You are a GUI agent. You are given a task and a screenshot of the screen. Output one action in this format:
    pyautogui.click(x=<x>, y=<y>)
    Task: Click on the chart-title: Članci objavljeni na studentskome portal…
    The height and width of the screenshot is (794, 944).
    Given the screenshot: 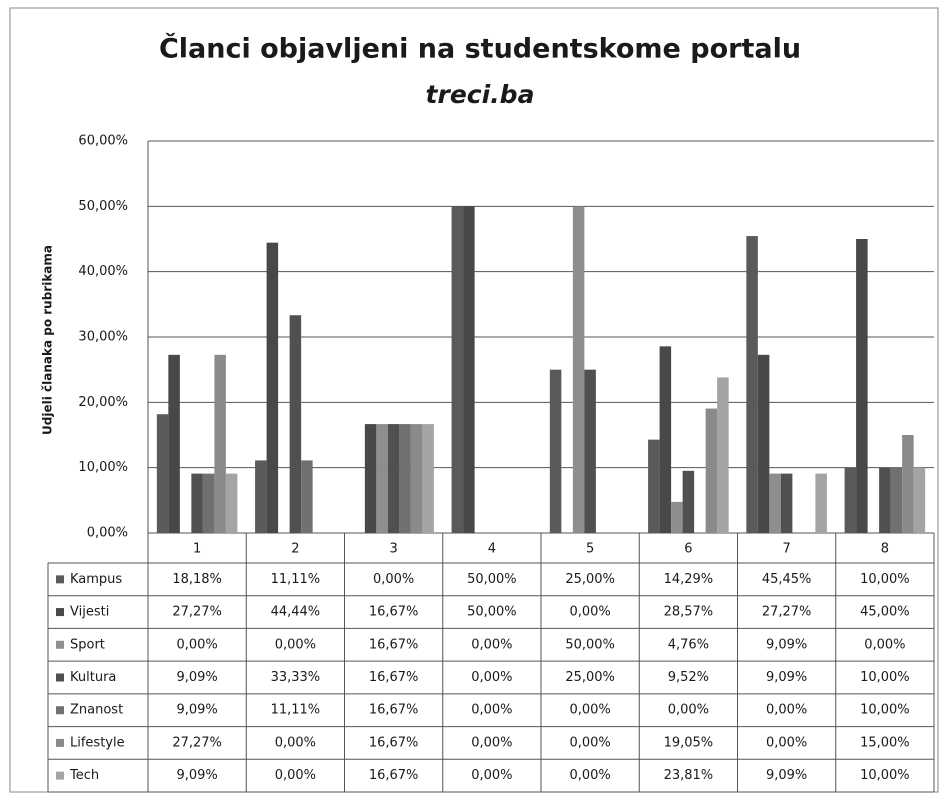 What is the action you would take?
    pyautogui.click(x=480, y=49)
    